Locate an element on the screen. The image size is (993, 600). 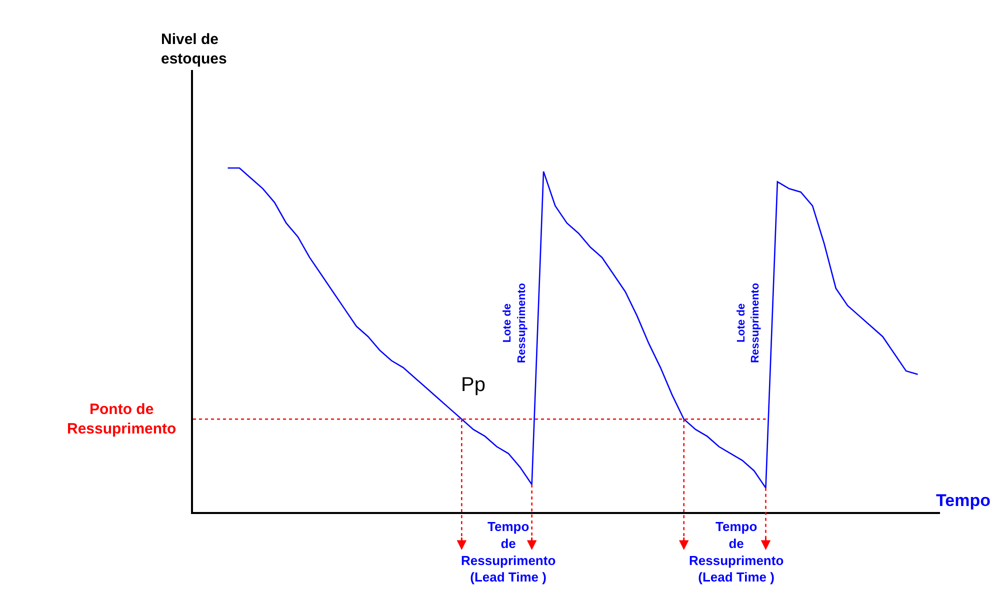
ref-line-label: Ponto de Ressuprimento is located at coordinates (121, 419).